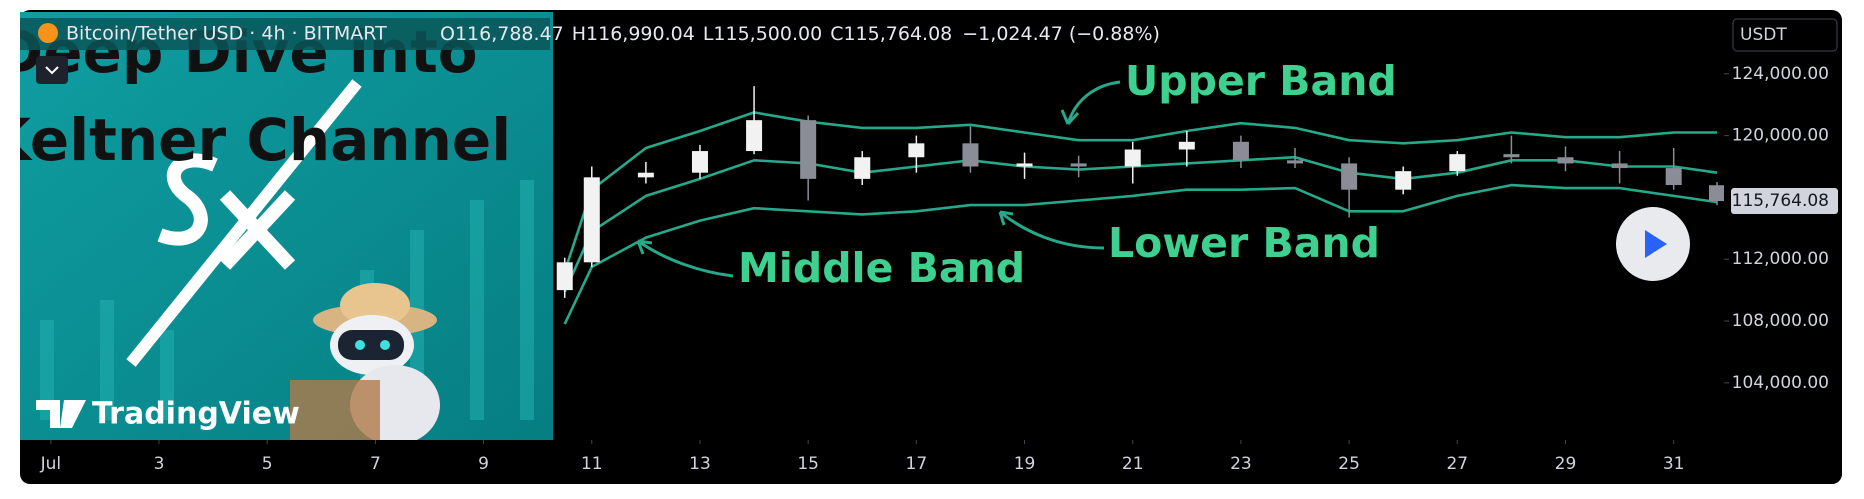 This screenshot has width=1864, height=499. I want to click on open-value: O116,788.47, so click(502, 34).